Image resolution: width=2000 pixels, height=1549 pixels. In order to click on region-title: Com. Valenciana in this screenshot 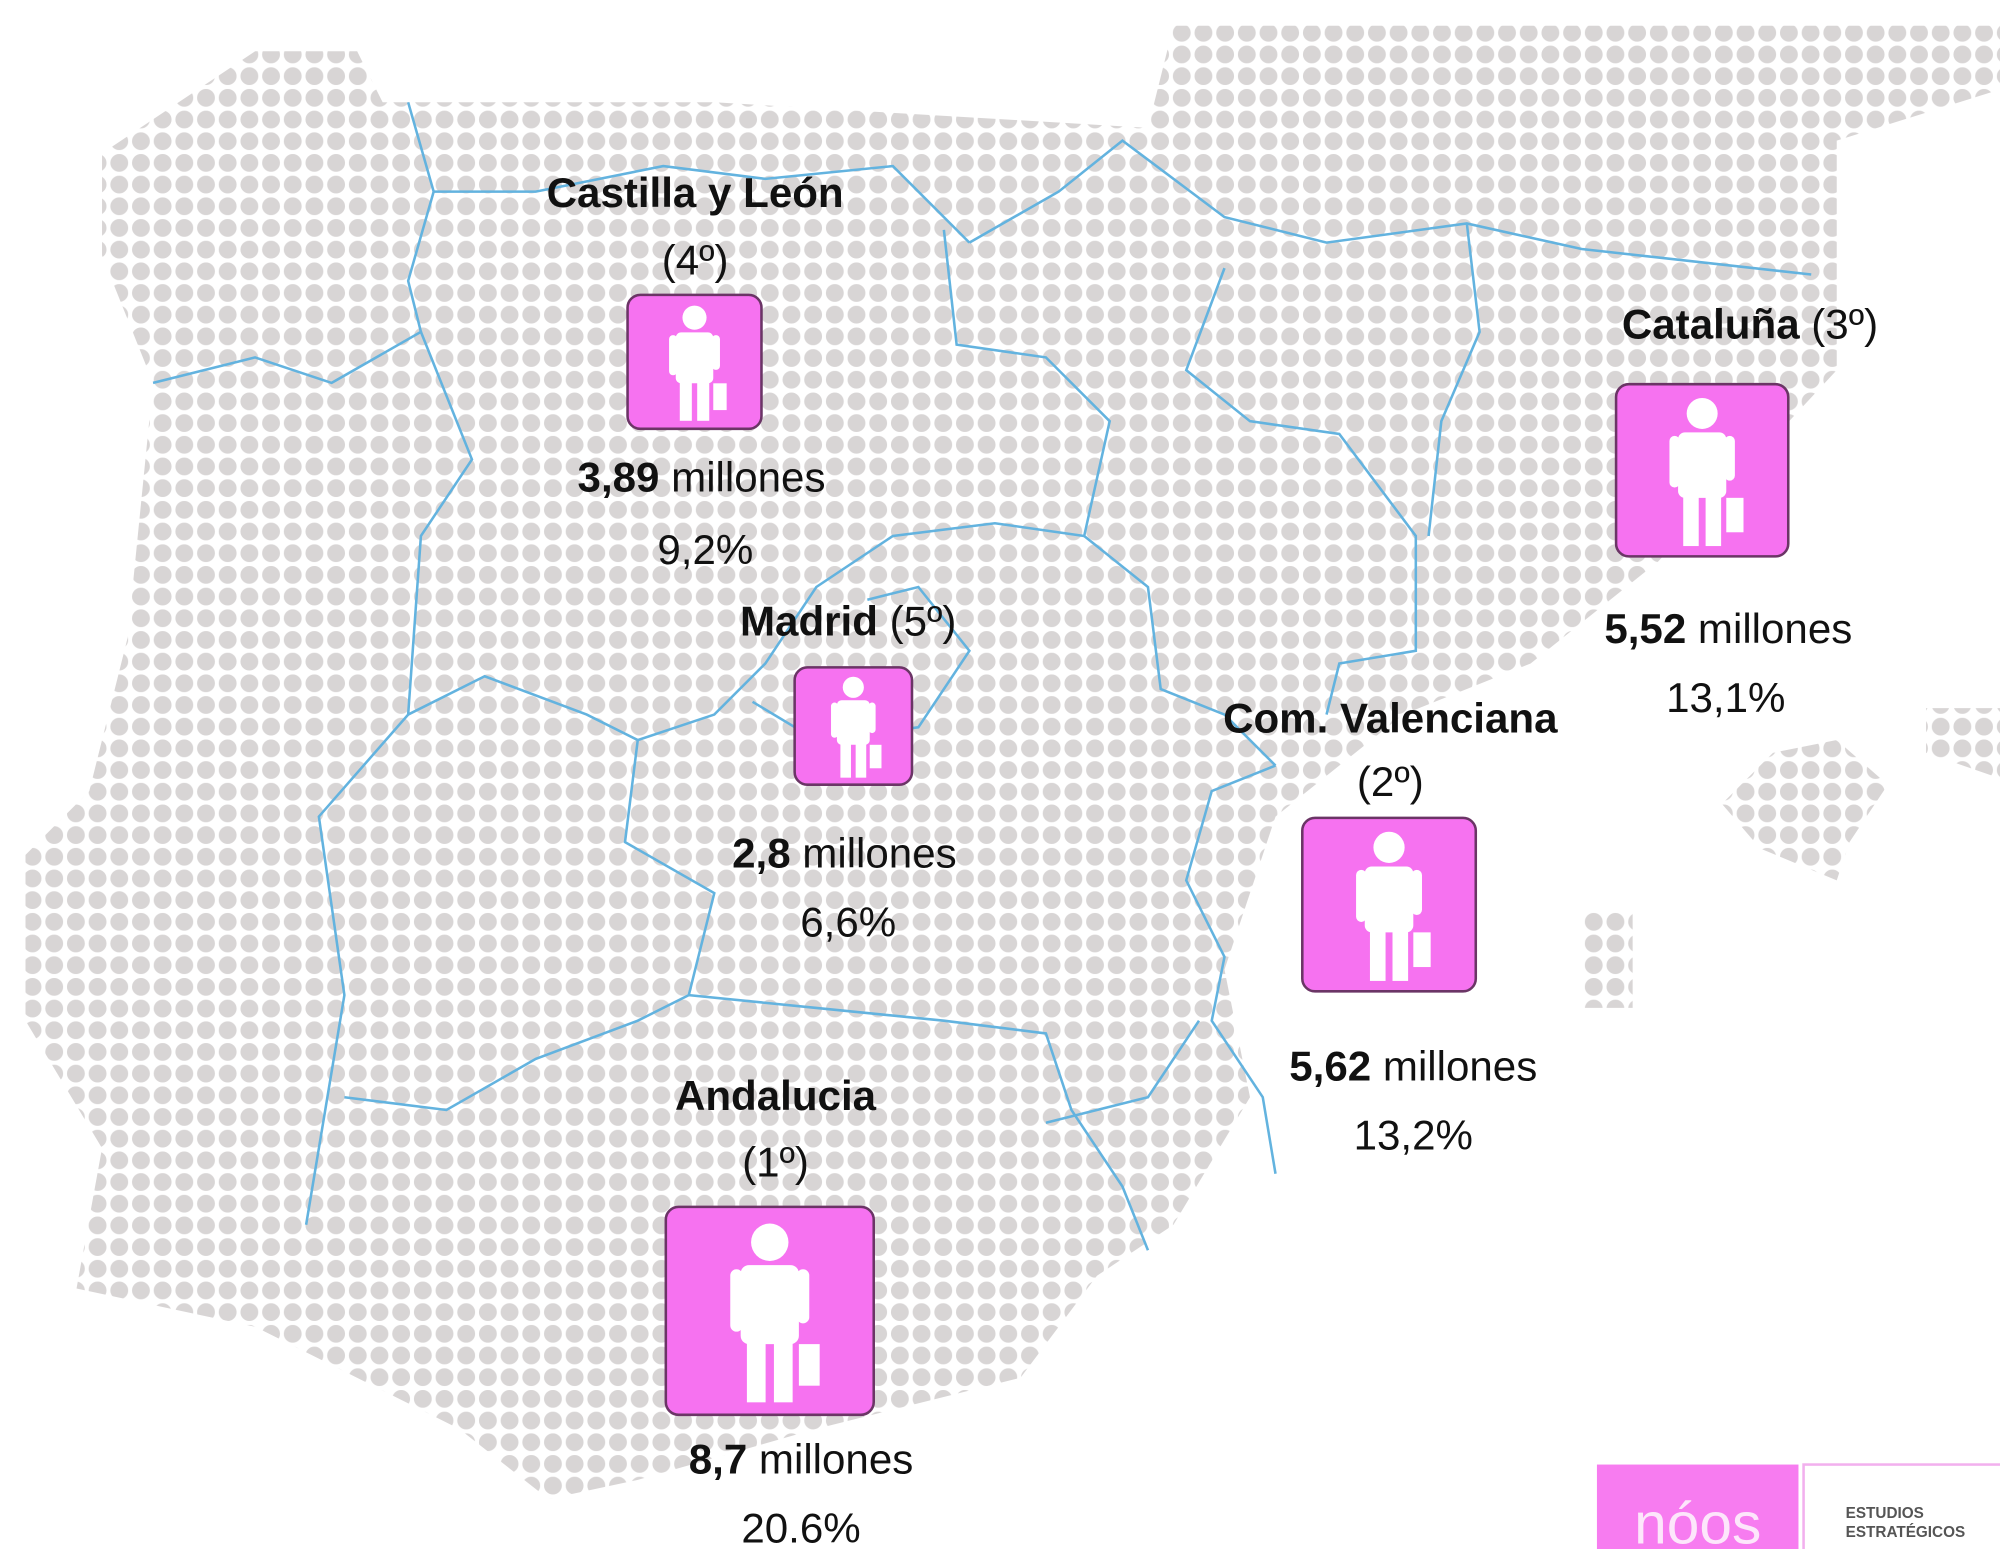, I will do `click(1390, 717)`.